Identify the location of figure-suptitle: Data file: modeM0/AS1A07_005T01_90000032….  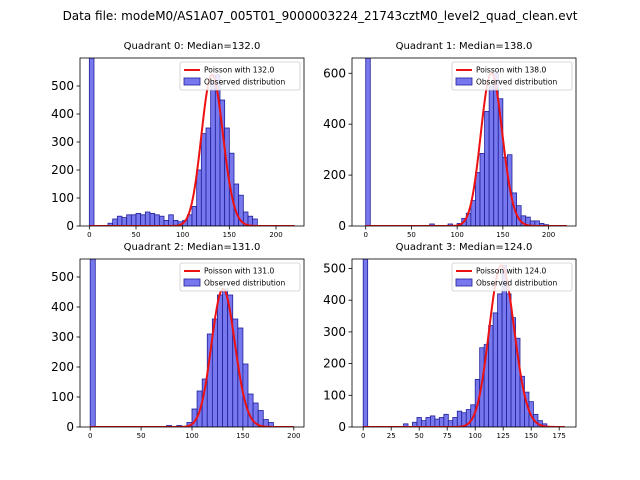
(320, 16).